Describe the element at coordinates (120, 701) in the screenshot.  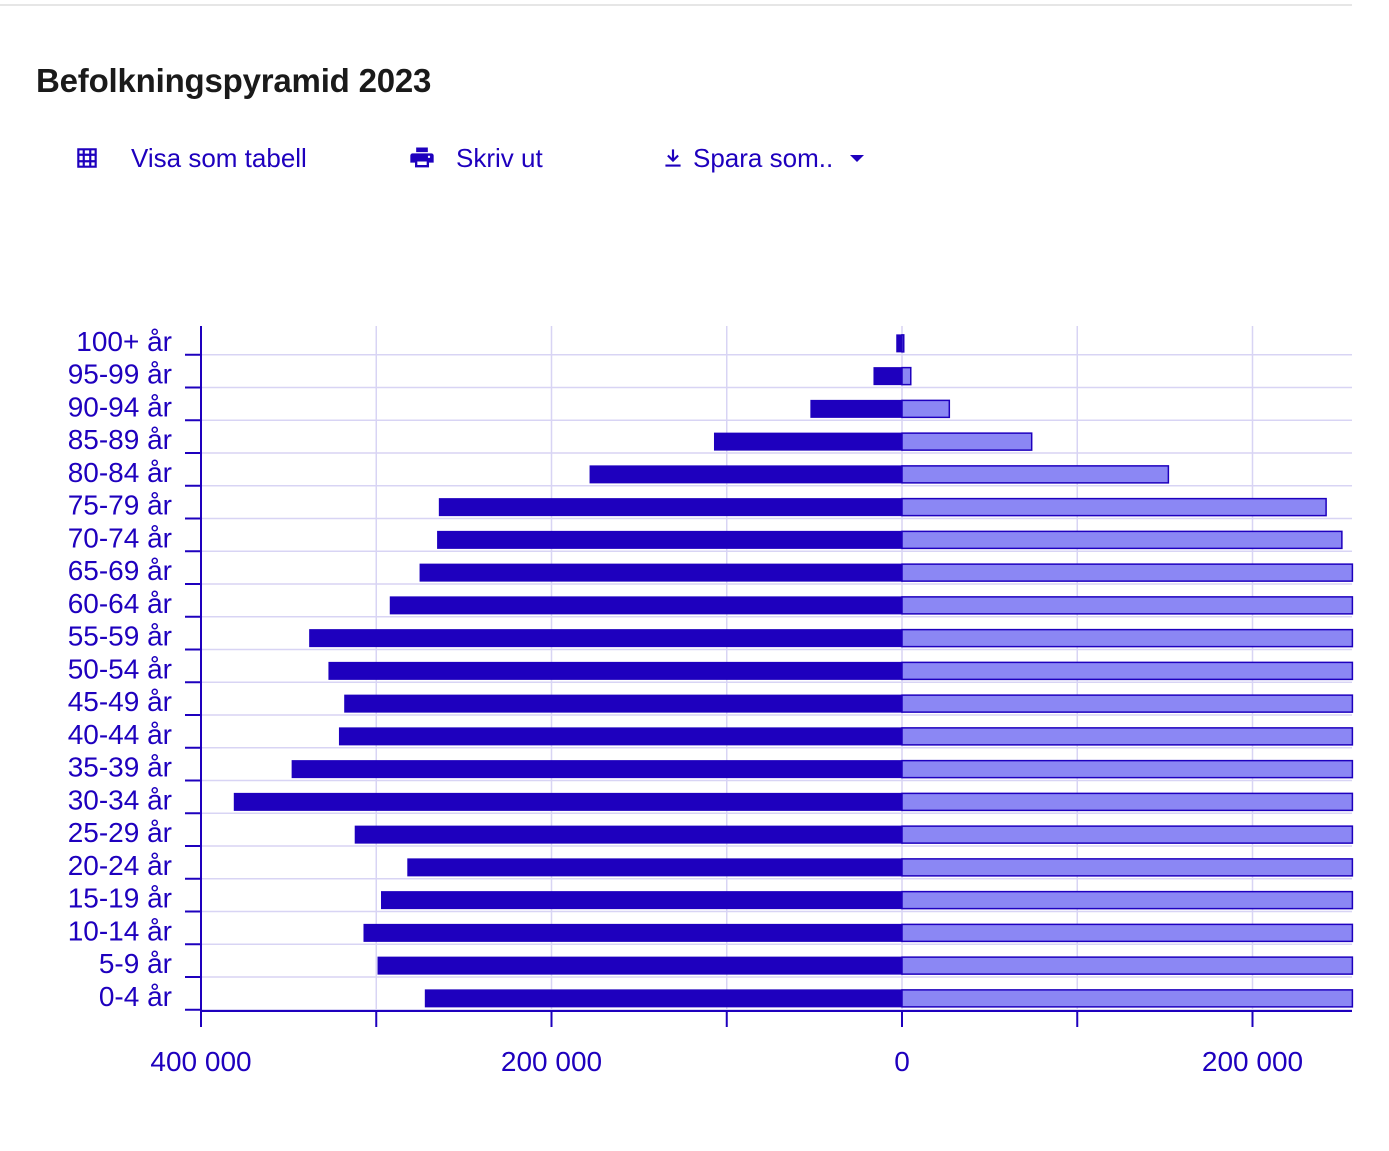
I see `y-tick-label: 45-49 år` at that location.